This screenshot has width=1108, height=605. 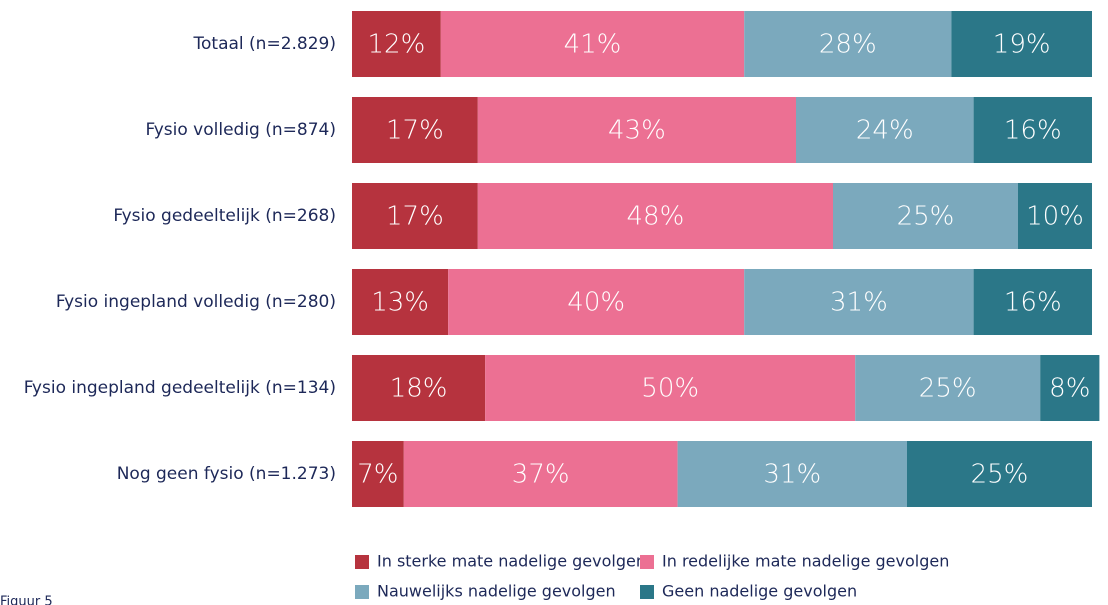 What do you see at coordinates (224, 216) in the screenshot?
I see `category-label: Fysio gedeeltelijk (n=268)` at bounding box center [224, 216].